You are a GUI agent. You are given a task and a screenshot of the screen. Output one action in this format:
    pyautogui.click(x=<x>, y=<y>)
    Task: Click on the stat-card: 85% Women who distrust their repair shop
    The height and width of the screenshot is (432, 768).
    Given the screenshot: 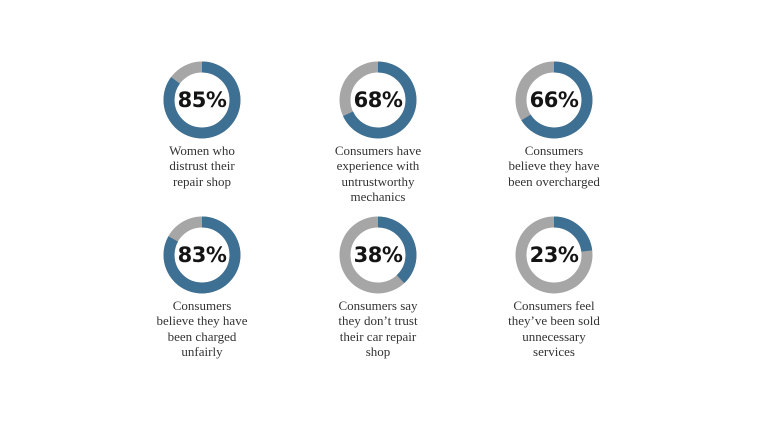 What is the action you would take?
    pyautogui.click(x=202, y=132)
    